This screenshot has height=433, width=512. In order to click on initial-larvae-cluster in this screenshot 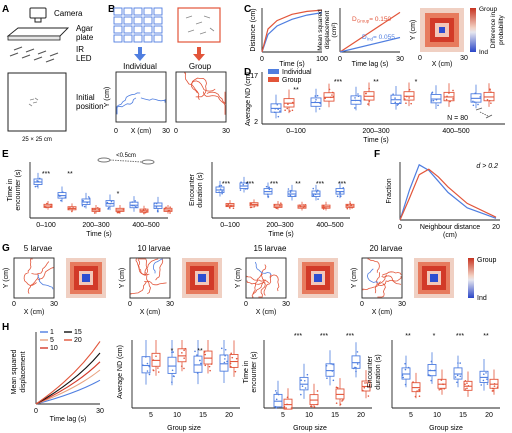, I will do `click(33, 102)`.